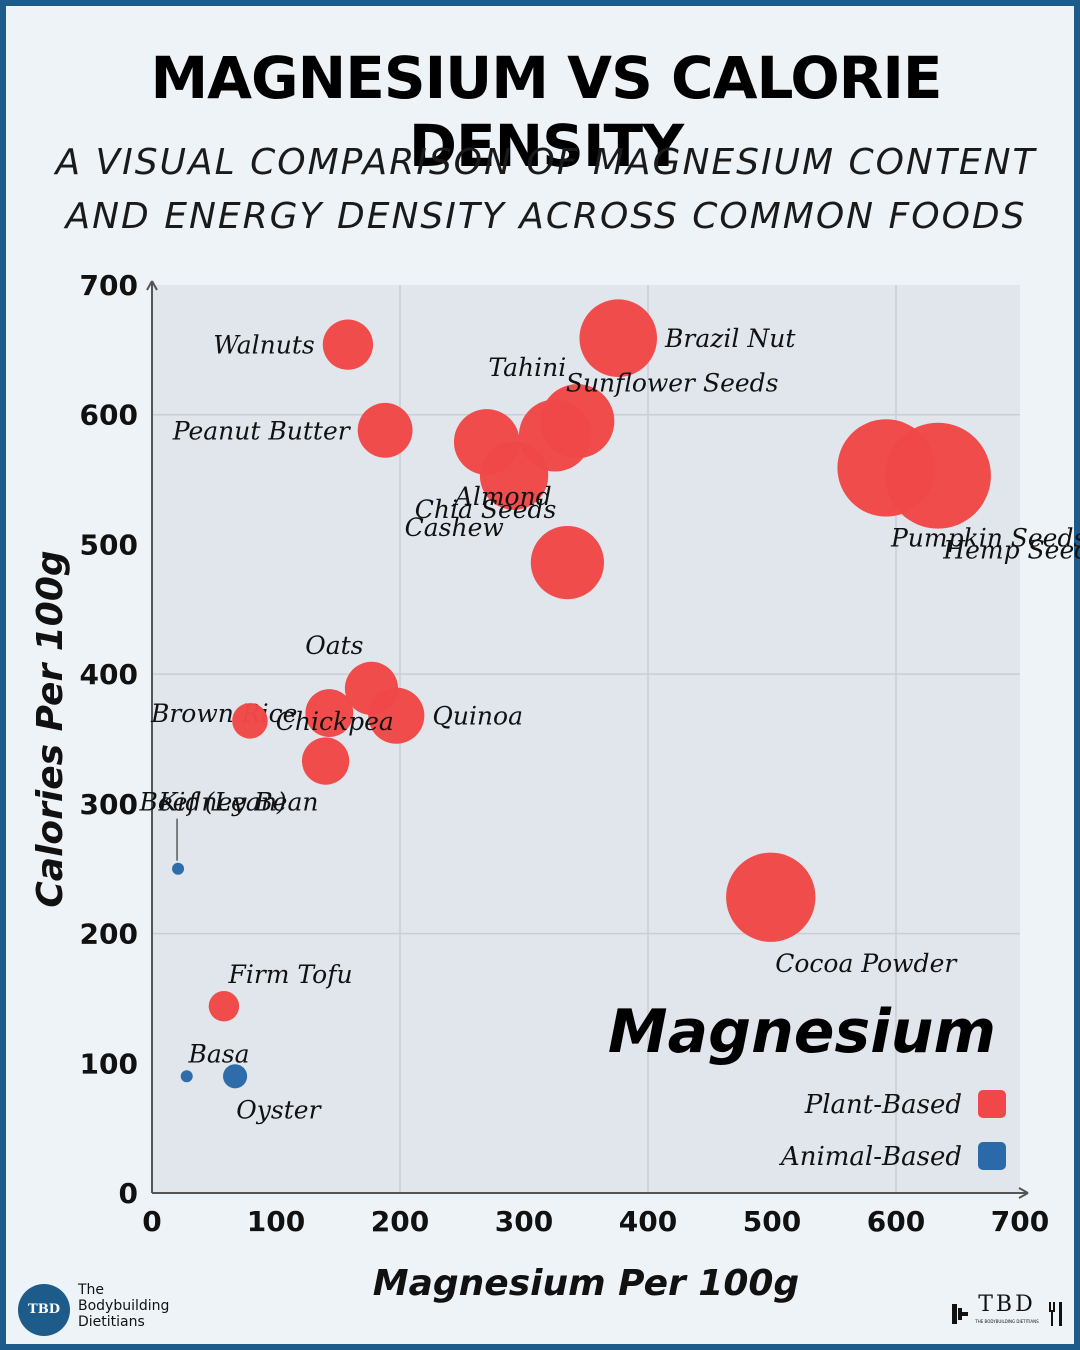 The height and width of the screenshot is (1350, 1080). Describe the element at coordinates (648, 1221) in the screenshot. I see `x-tick-label: 400` at that location.